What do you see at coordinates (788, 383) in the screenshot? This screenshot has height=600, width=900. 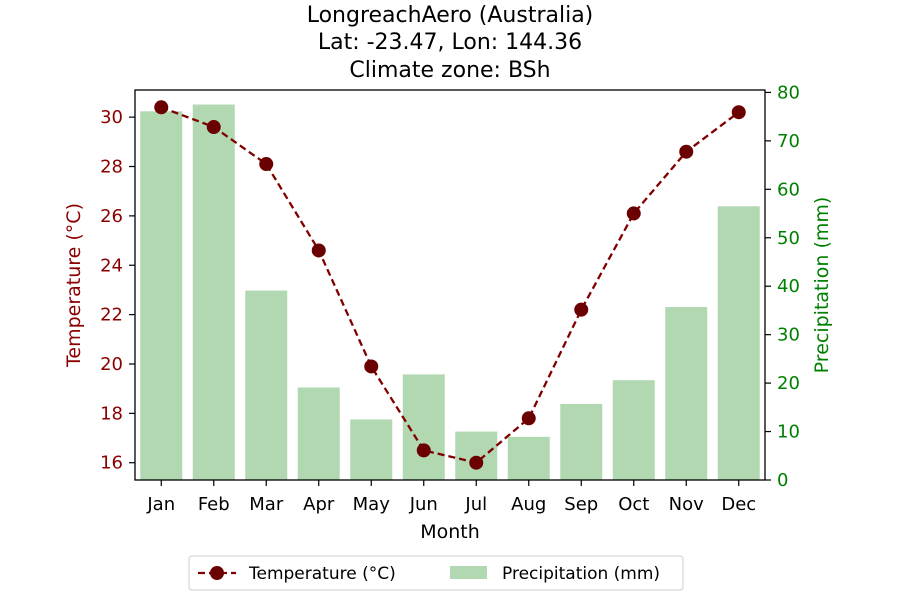 I see `precipitation-tick-label-20: 20` at bounding box center [788, 383].